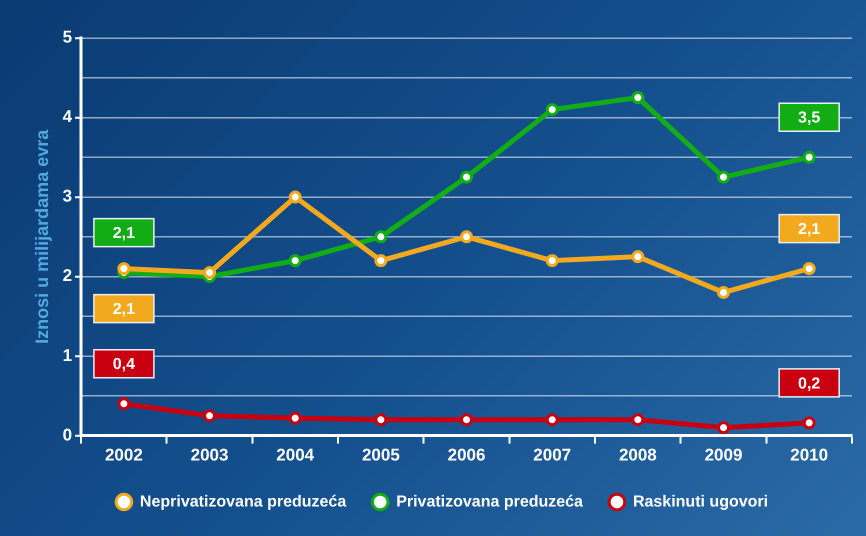 Image resolution: width=866 pixels, height=536 pixels. Describe the element at coordinates (67, 116) in the screenshot. I see `y-tick-label: 4` at that location.